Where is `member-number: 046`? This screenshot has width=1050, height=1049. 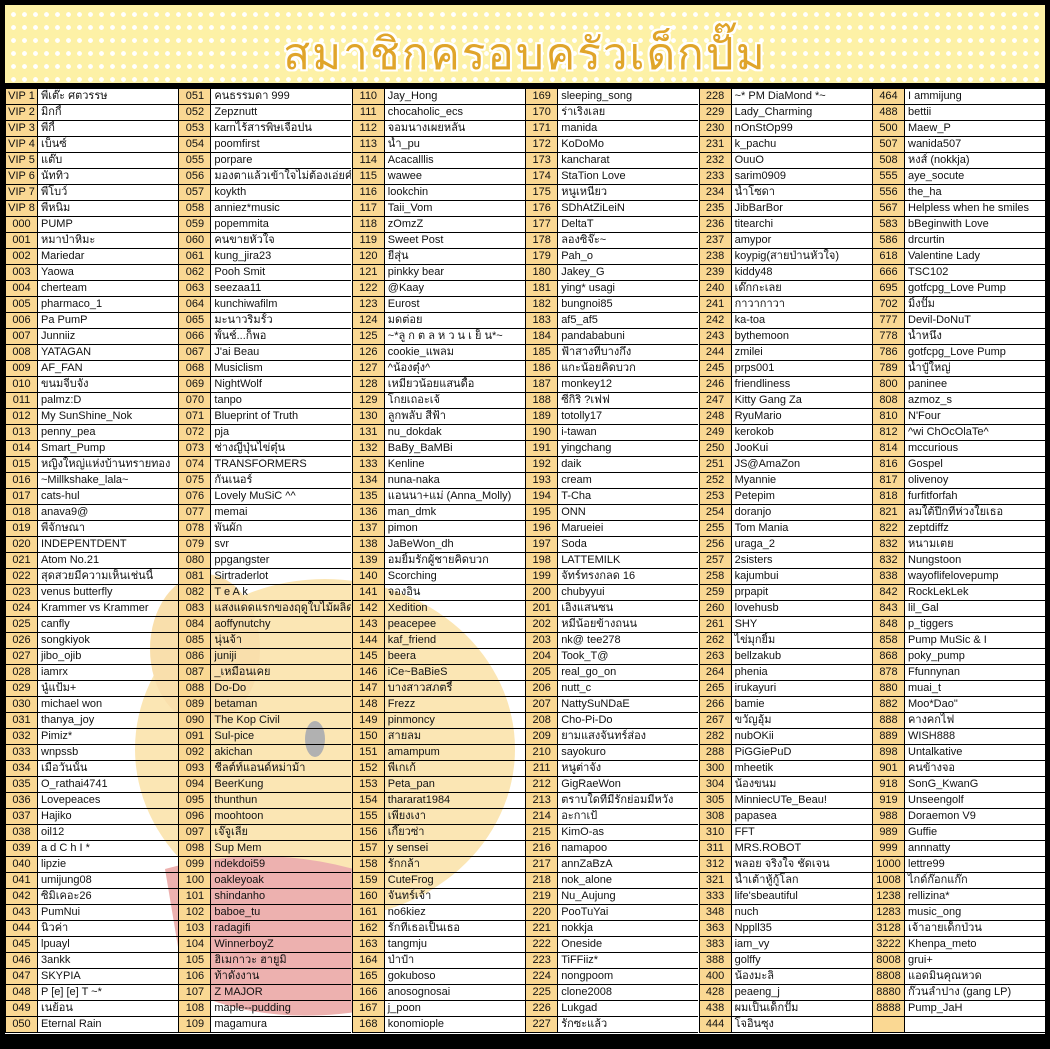
member-number: 046 is located at coordinates (21, 960).